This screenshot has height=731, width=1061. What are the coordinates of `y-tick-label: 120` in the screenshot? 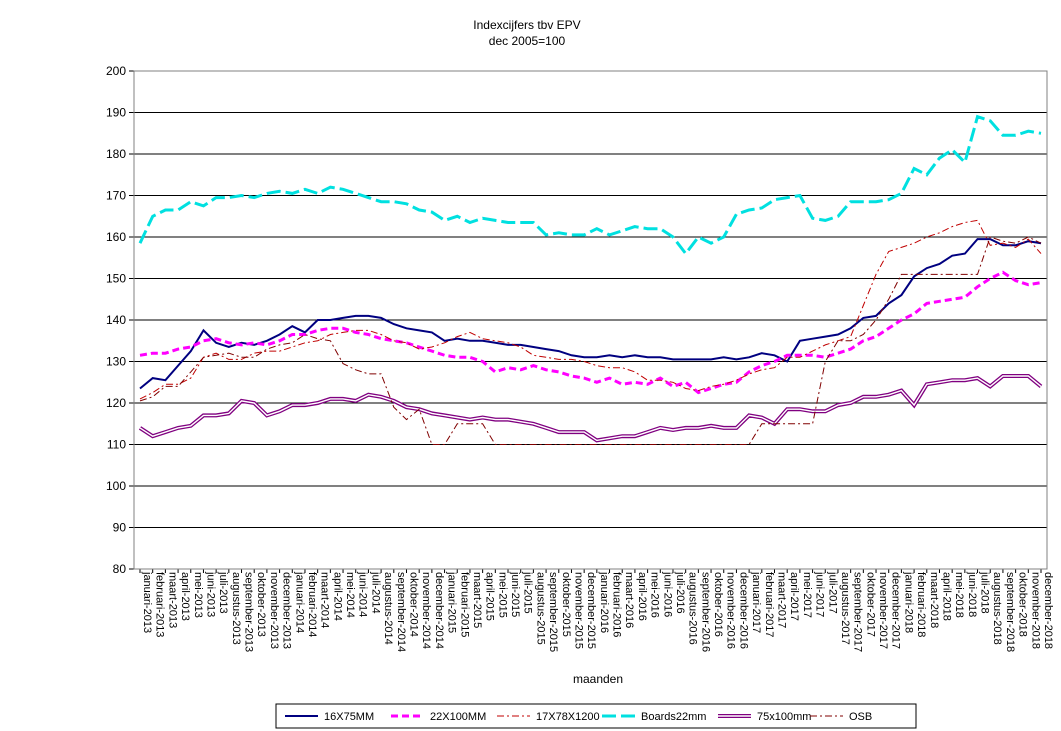 It's located at (116, 403).